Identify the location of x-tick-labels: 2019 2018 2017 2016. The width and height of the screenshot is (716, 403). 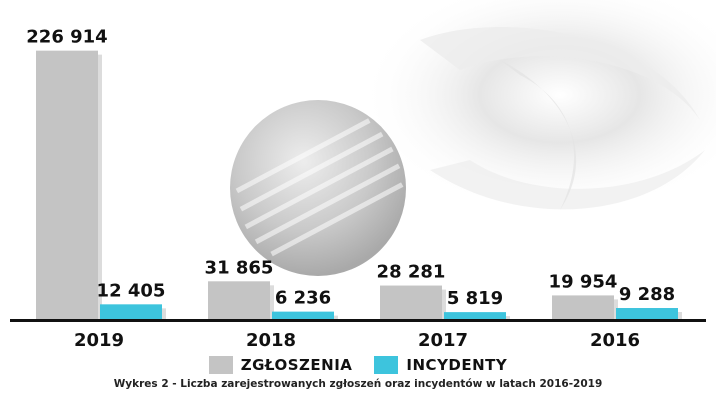
(357, 340).